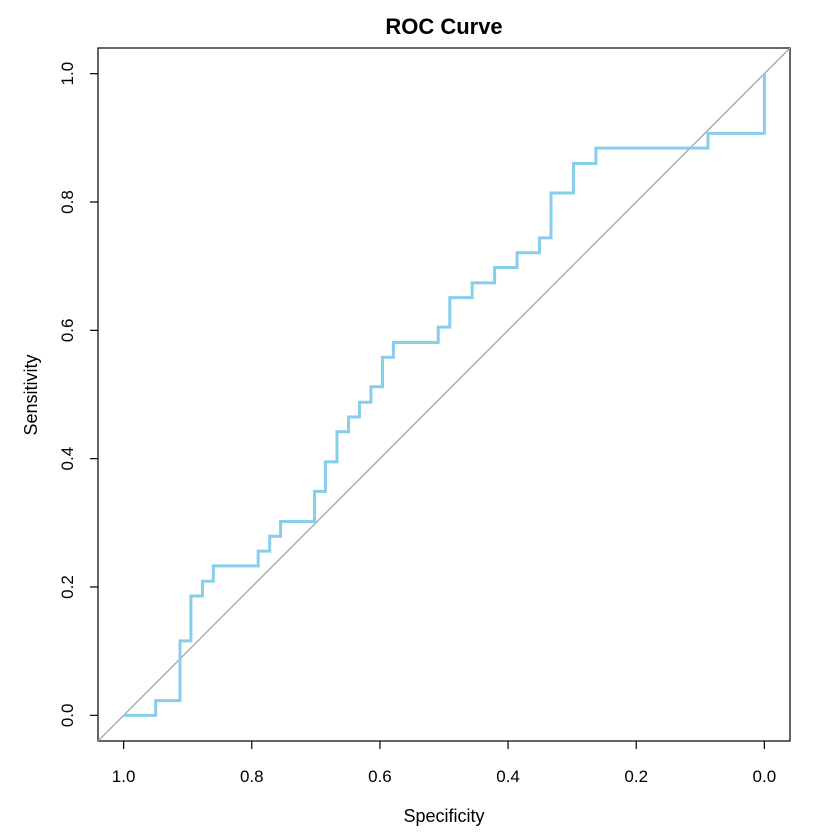 This screenshot has width=840, height=840. I want to click on x-tick-label: 1.0, so click(124, 776).